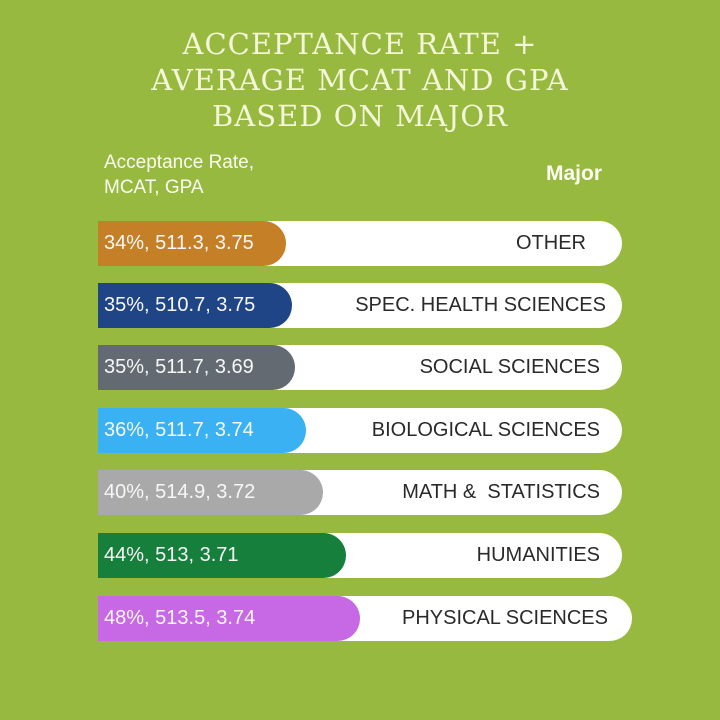 The width and height of the screenshot is (720, 720). I want to click on major-label: HUMANITIES, so click(538, 555).